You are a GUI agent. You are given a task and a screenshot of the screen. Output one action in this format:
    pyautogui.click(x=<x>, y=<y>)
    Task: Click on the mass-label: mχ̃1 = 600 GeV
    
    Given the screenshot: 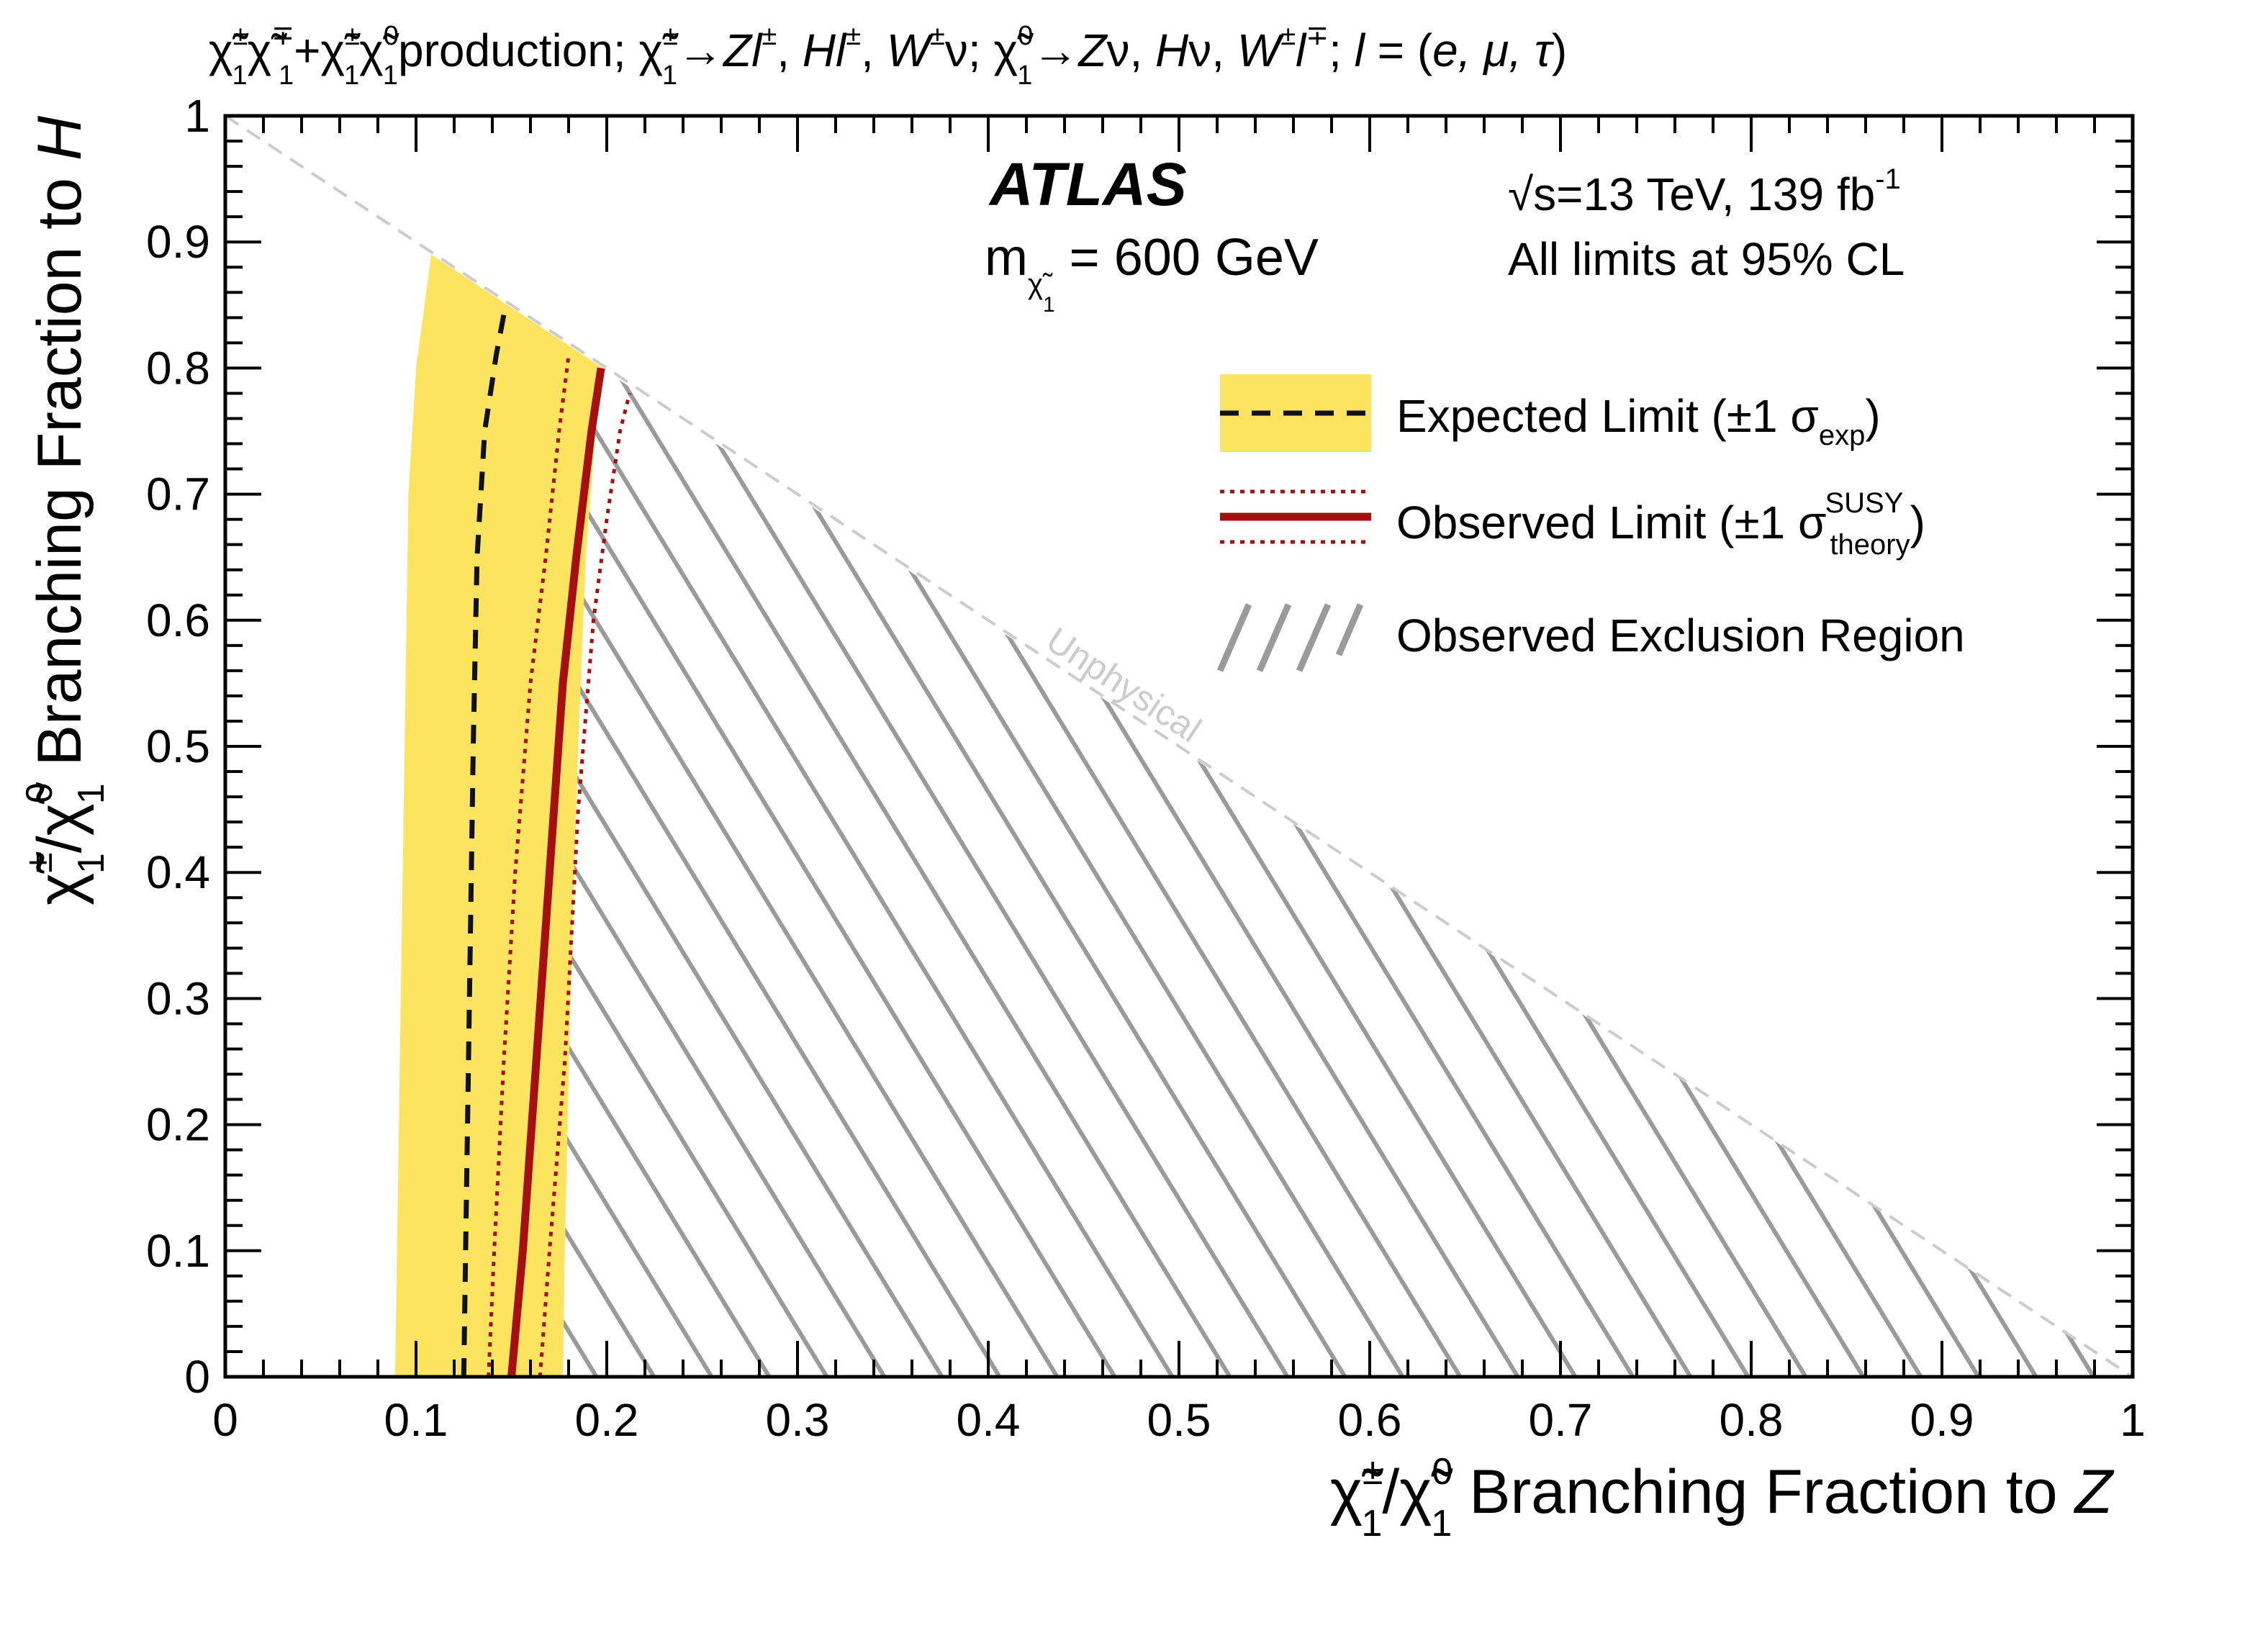 What is the action you would take?
    pyautogui.click(x=1152, y=273)
    